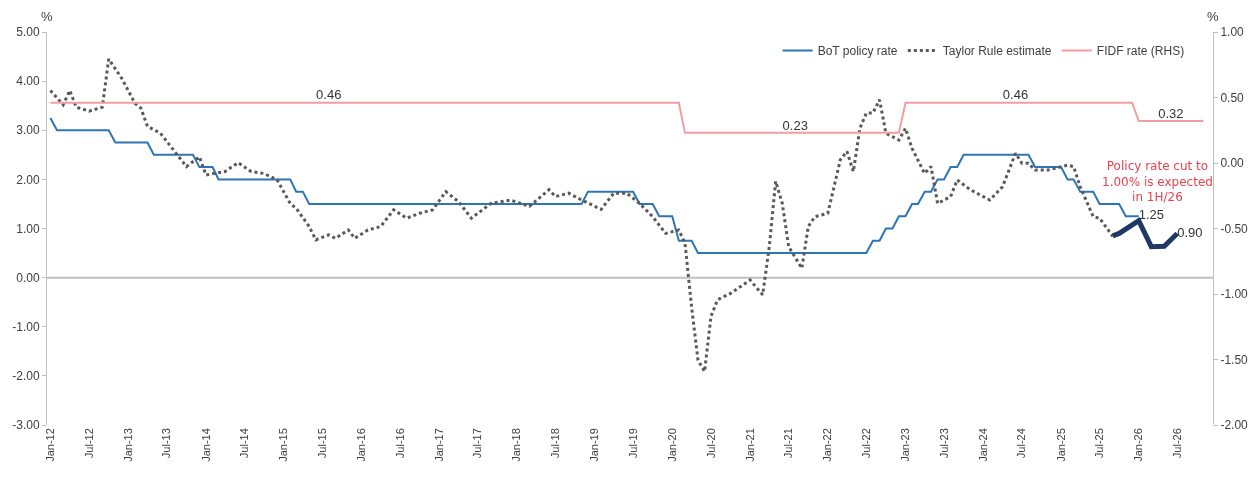 This screenshot has height=482, width=1258. What do you see at coordinates (749, 445) in the screenshot?
I see `x-tick-label: Jan-21` at bounding box center [749, 445].